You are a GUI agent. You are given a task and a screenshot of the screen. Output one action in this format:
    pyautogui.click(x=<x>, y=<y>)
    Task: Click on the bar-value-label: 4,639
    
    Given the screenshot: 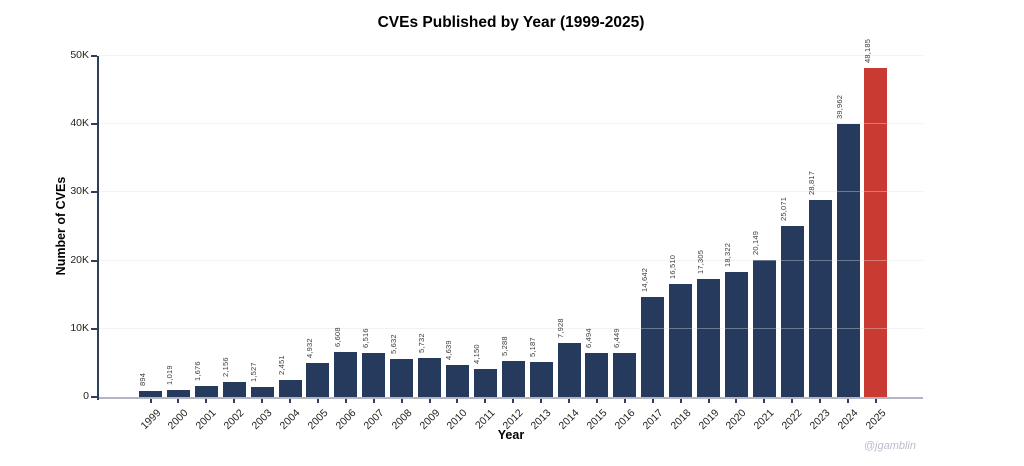 What is the action you would take?
    pyautogui.click(x=449, y=350)
    